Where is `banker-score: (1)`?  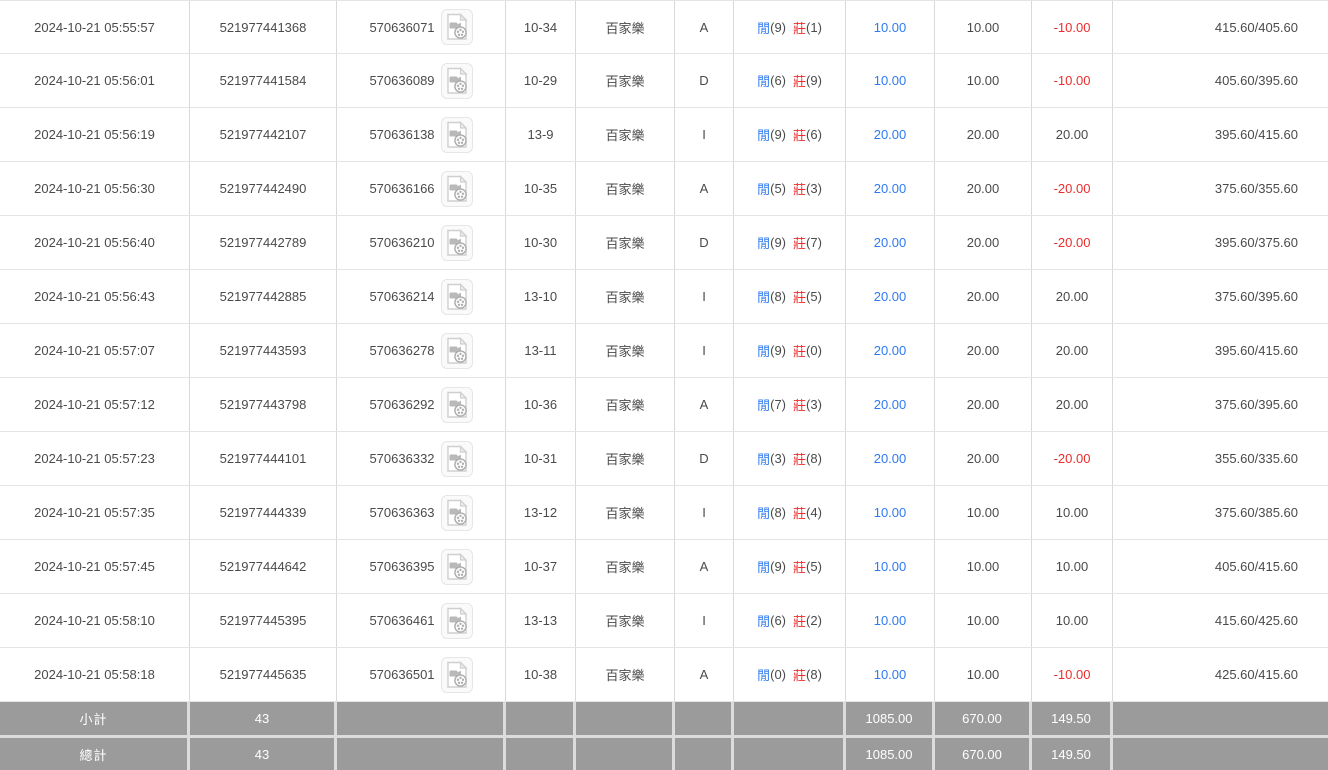
banker-score: (1) is located at coordinates (814, 27).